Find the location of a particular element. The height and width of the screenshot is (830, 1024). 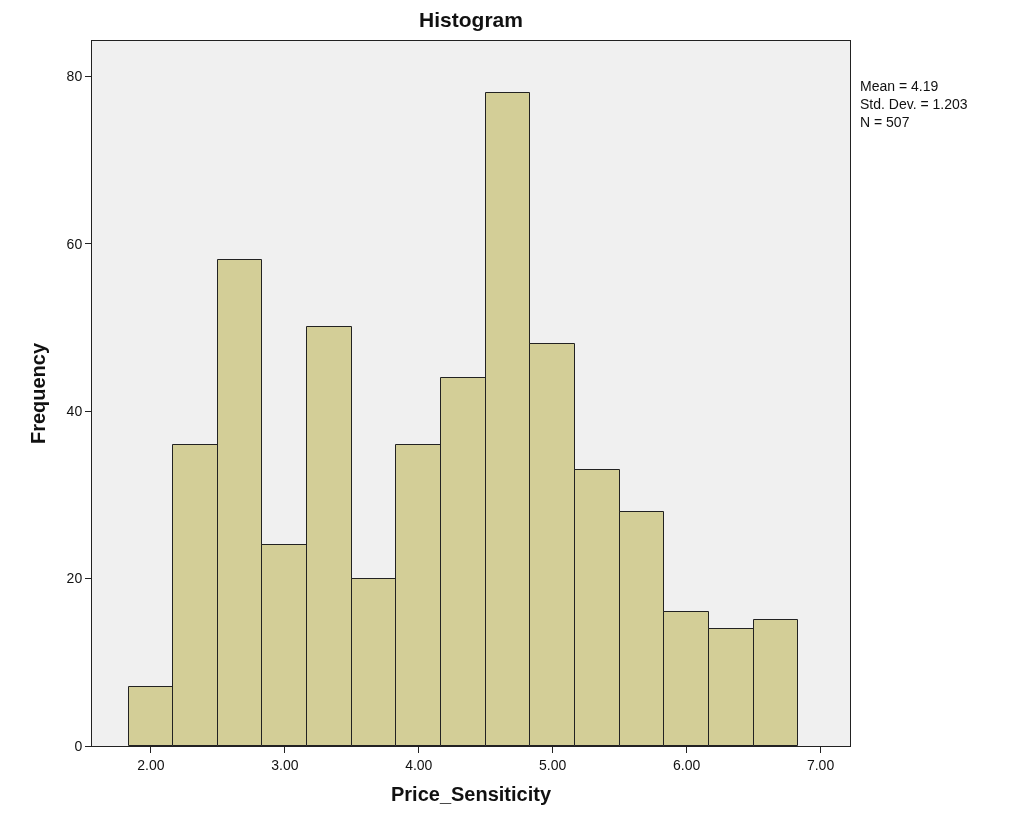

x-tick-label: 6.00 is located at coordinates (686, 764).